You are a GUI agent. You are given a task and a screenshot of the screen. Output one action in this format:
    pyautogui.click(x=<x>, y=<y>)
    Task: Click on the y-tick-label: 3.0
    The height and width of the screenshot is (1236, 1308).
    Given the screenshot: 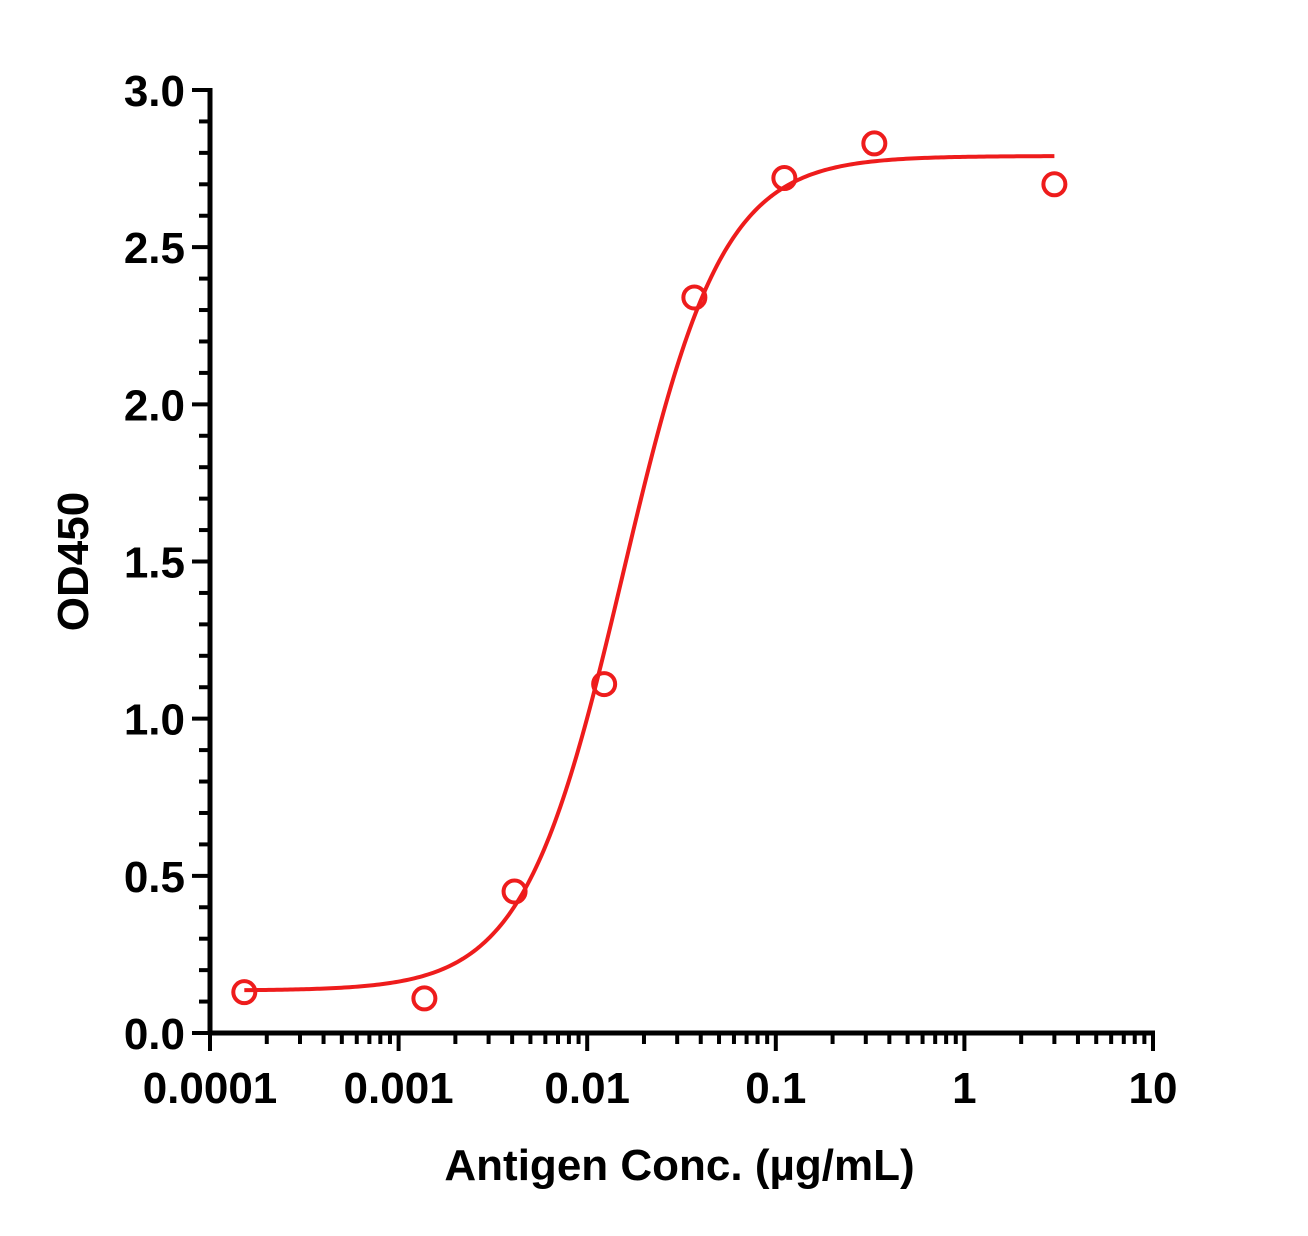 What is the action you would take?
    pyautogui.click(x=154, y=91)
    